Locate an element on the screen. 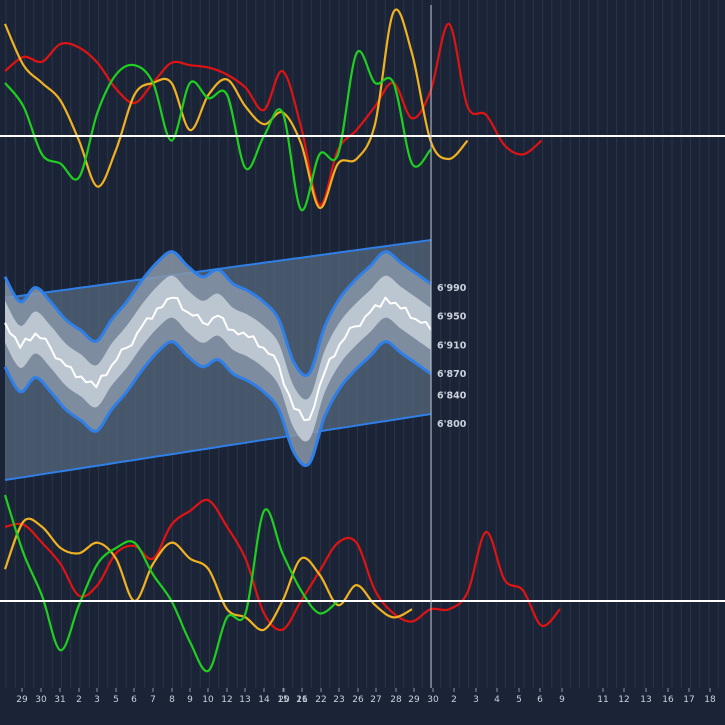  x-tick-label: 20 is located at coordinates (284, 700).